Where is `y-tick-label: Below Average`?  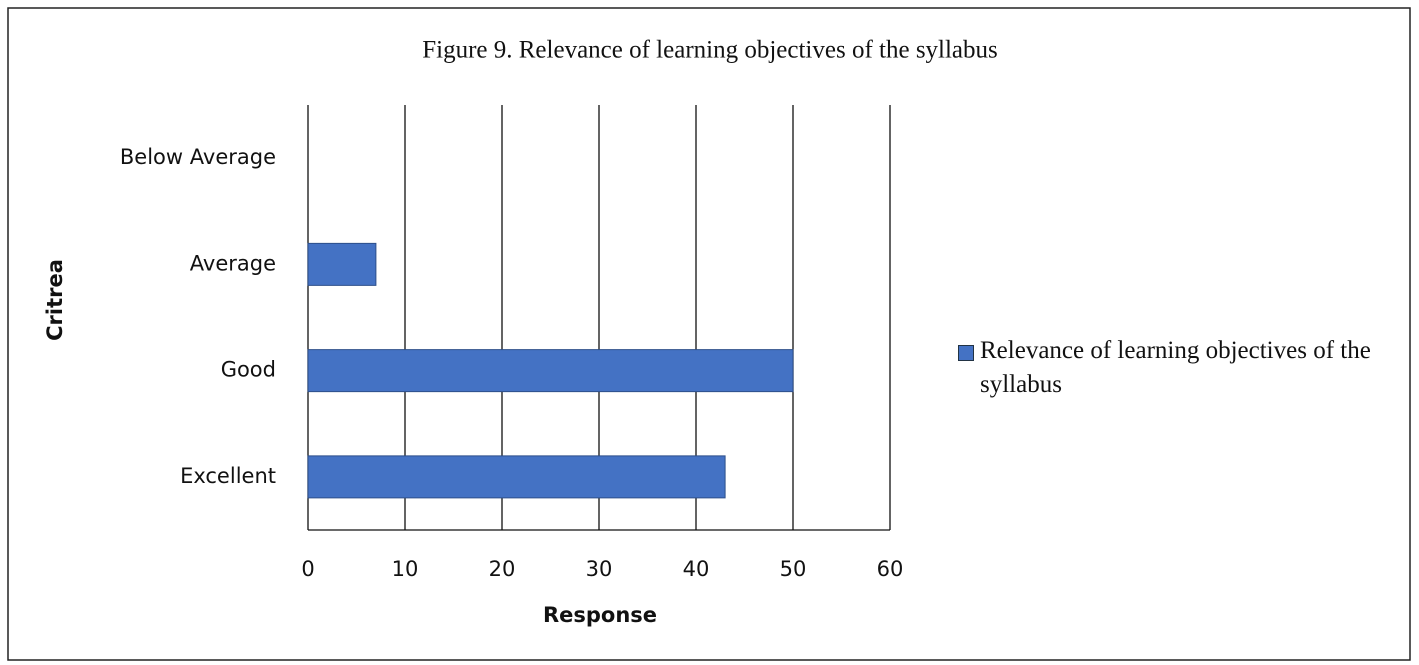
y-tick-label: Below Average is located at coordinates (198, 157).